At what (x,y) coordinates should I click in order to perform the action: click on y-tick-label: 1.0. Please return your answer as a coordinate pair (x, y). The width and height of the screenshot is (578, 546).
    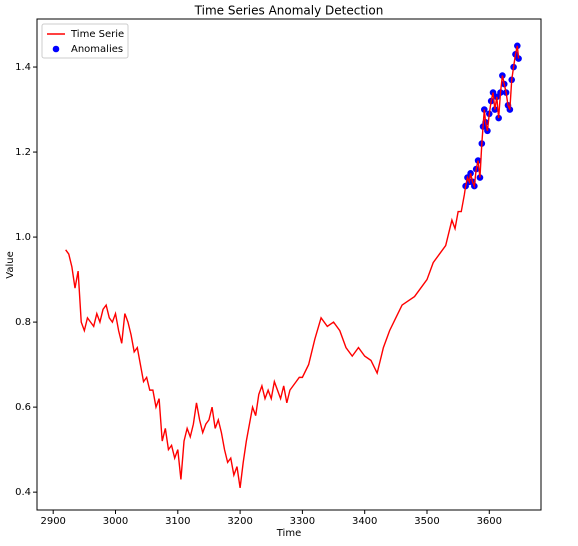
    Looking at the image, I should click on (23, 237).